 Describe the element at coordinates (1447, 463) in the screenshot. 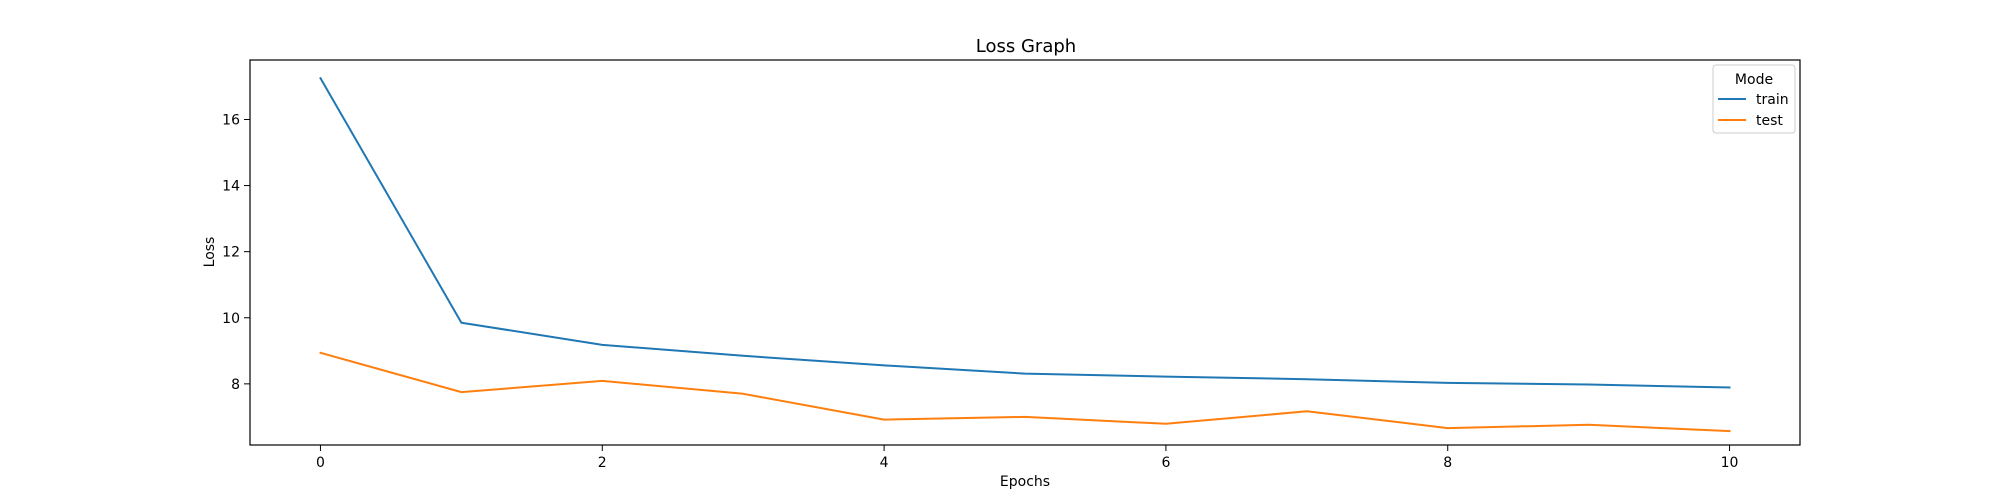

I see `x-tick-label: 8` at that location.